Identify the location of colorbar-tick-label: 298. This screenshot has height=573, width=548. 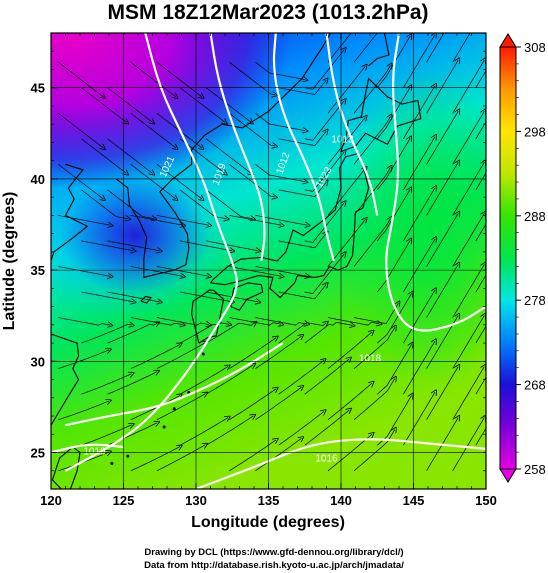
(535, 131).